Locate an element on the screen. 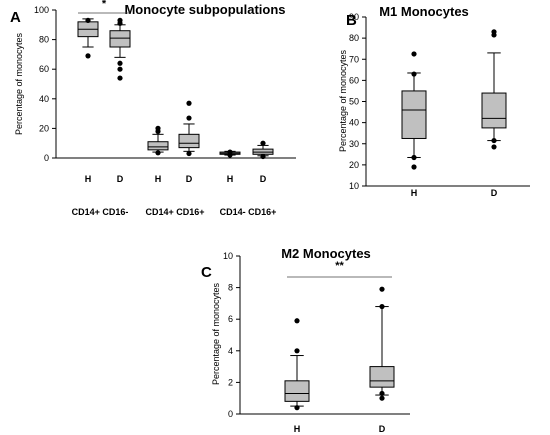 This screenshot has height=435, width=550. group-label: CD14+ CD16+ is located at coordinates (174, 212).